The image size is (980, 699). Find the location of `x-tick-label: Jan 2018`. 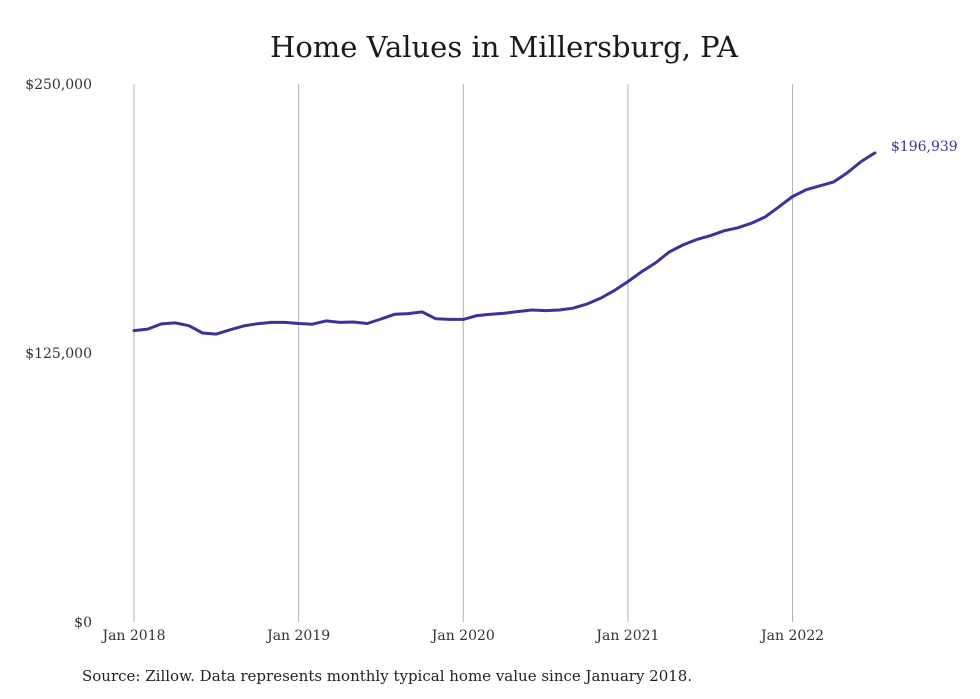

x-tick-label: Jan 2018 is located at coordinates (132, 636).